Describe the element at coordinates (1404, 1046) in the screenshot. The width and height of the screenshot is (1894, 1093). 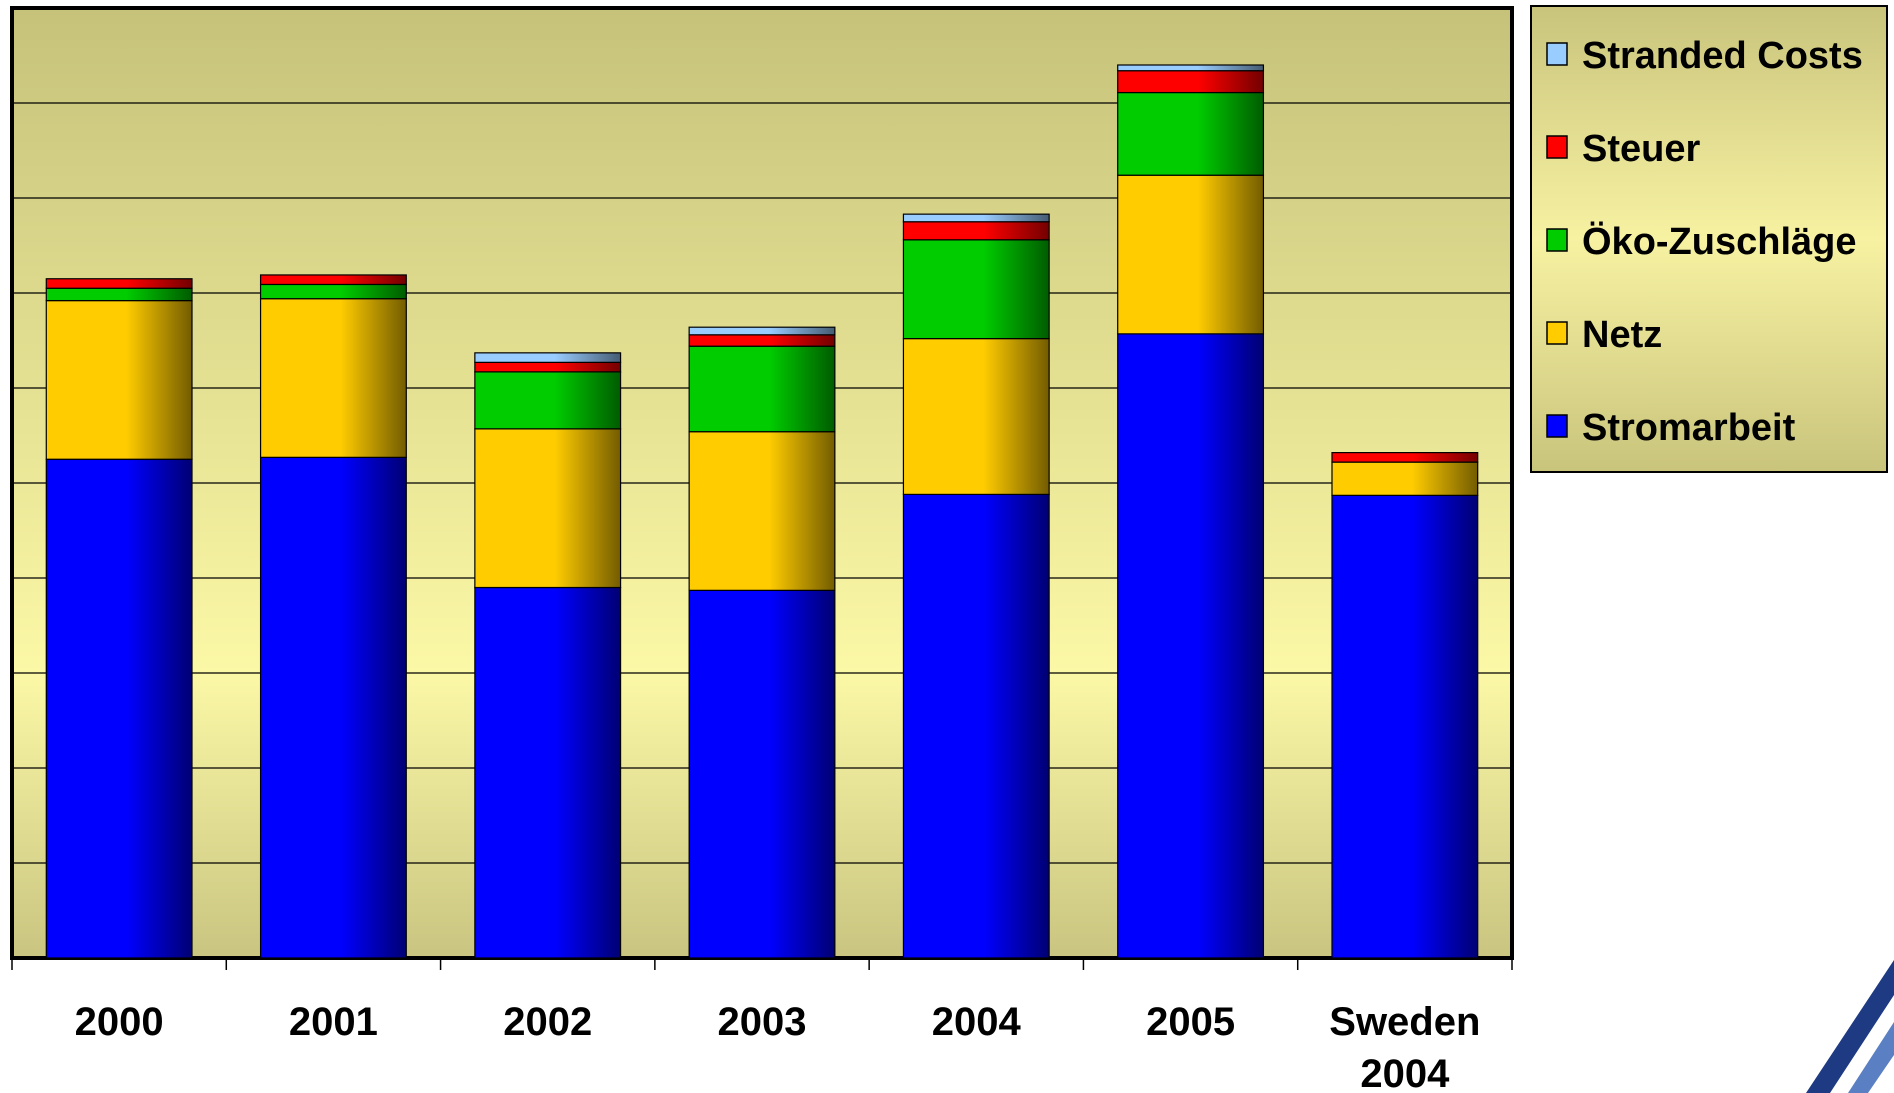
I see `x-tick-label: Sweden 2004` at that location.